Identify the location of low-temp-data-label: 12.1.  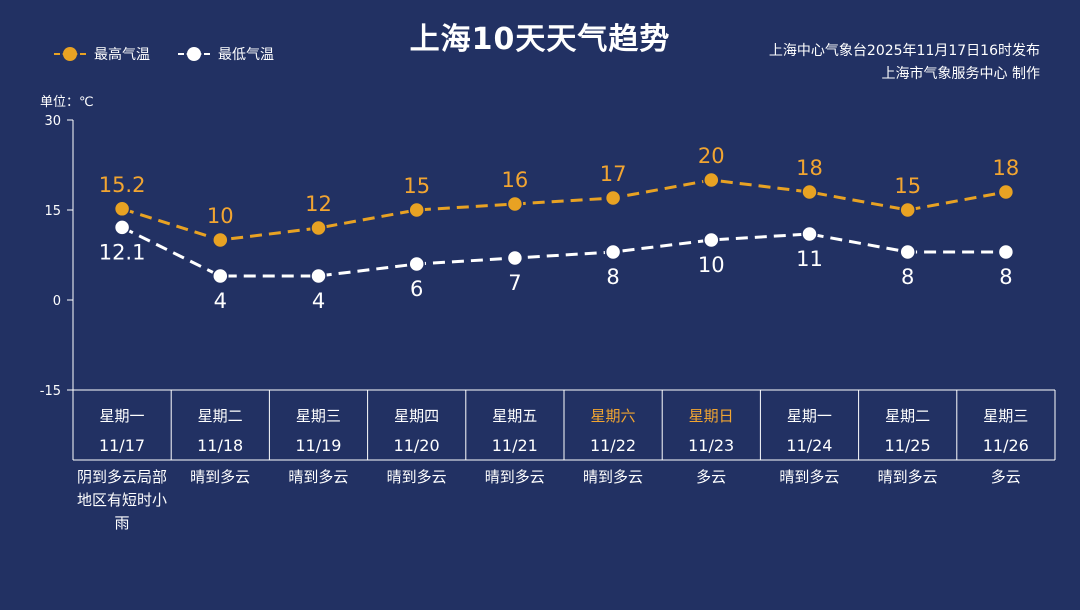
(122, 252).